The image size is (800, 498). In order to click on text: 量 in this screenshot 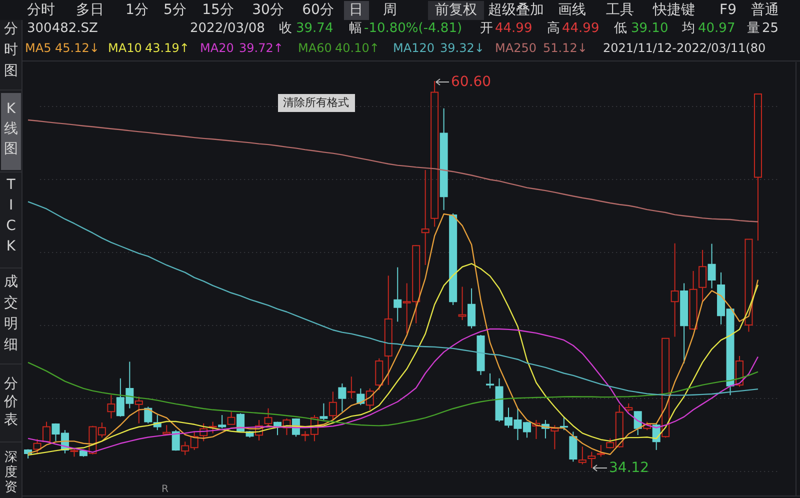, I will do `click(753, 28)`.